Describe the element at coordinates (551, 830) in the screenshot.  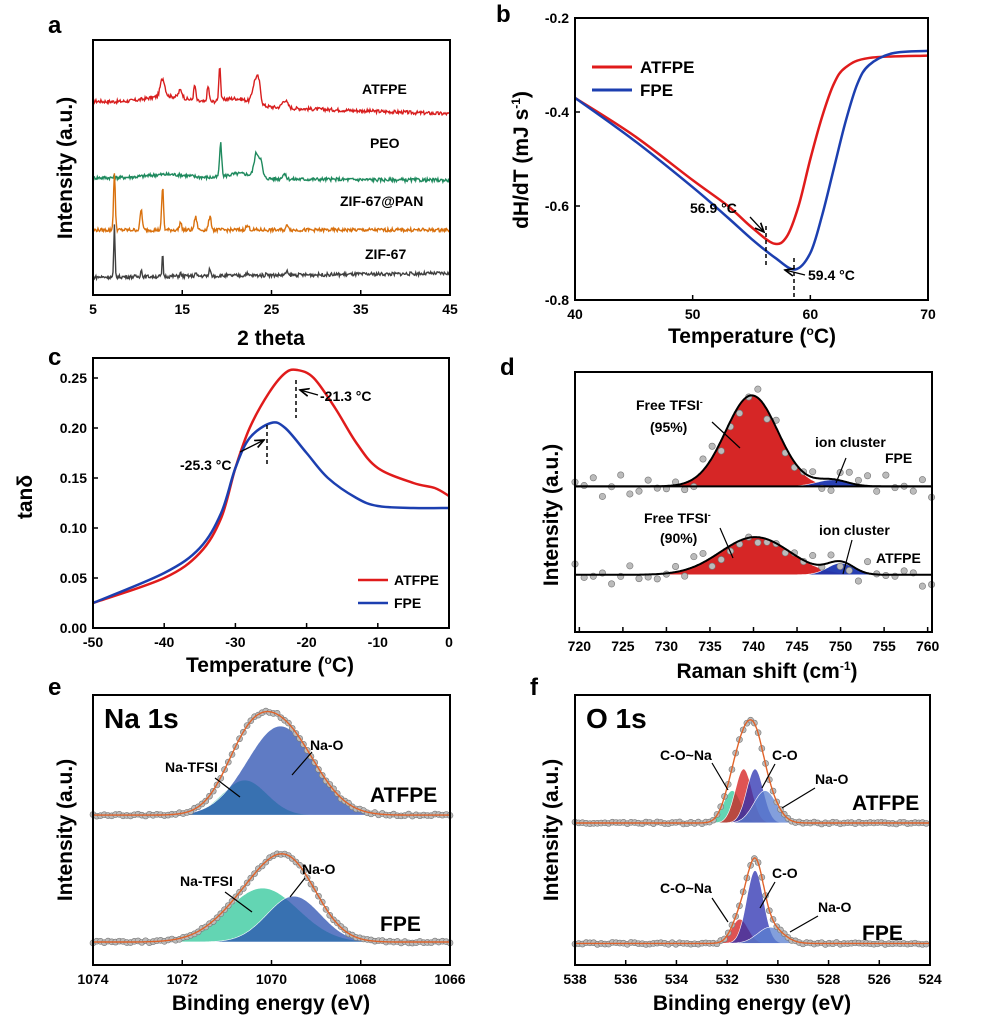
I see `y-axis-label-f: Intensity (a.u.)` at that location.